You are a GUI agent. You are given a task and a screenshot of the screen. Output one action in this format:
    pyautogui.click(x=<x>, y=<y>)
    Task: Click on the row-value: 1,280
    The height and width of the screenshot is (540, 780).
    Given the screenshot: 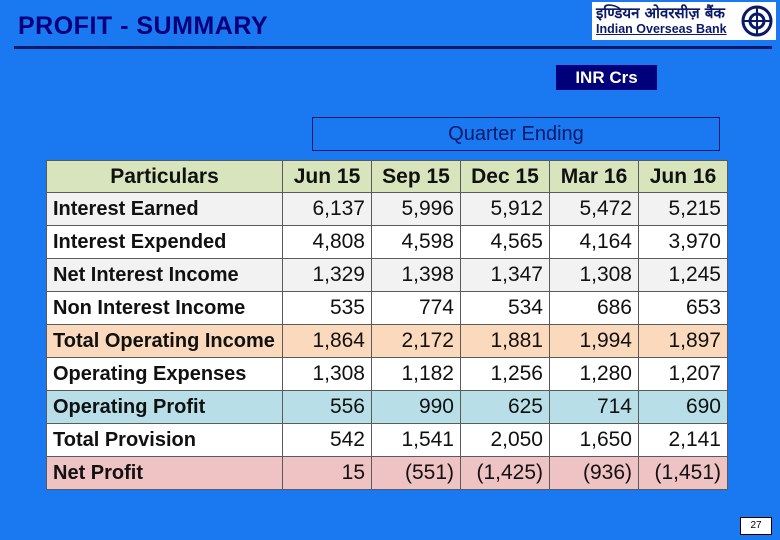 What is the action you would take?
    pyautogui.click(x=594, y=374)
    